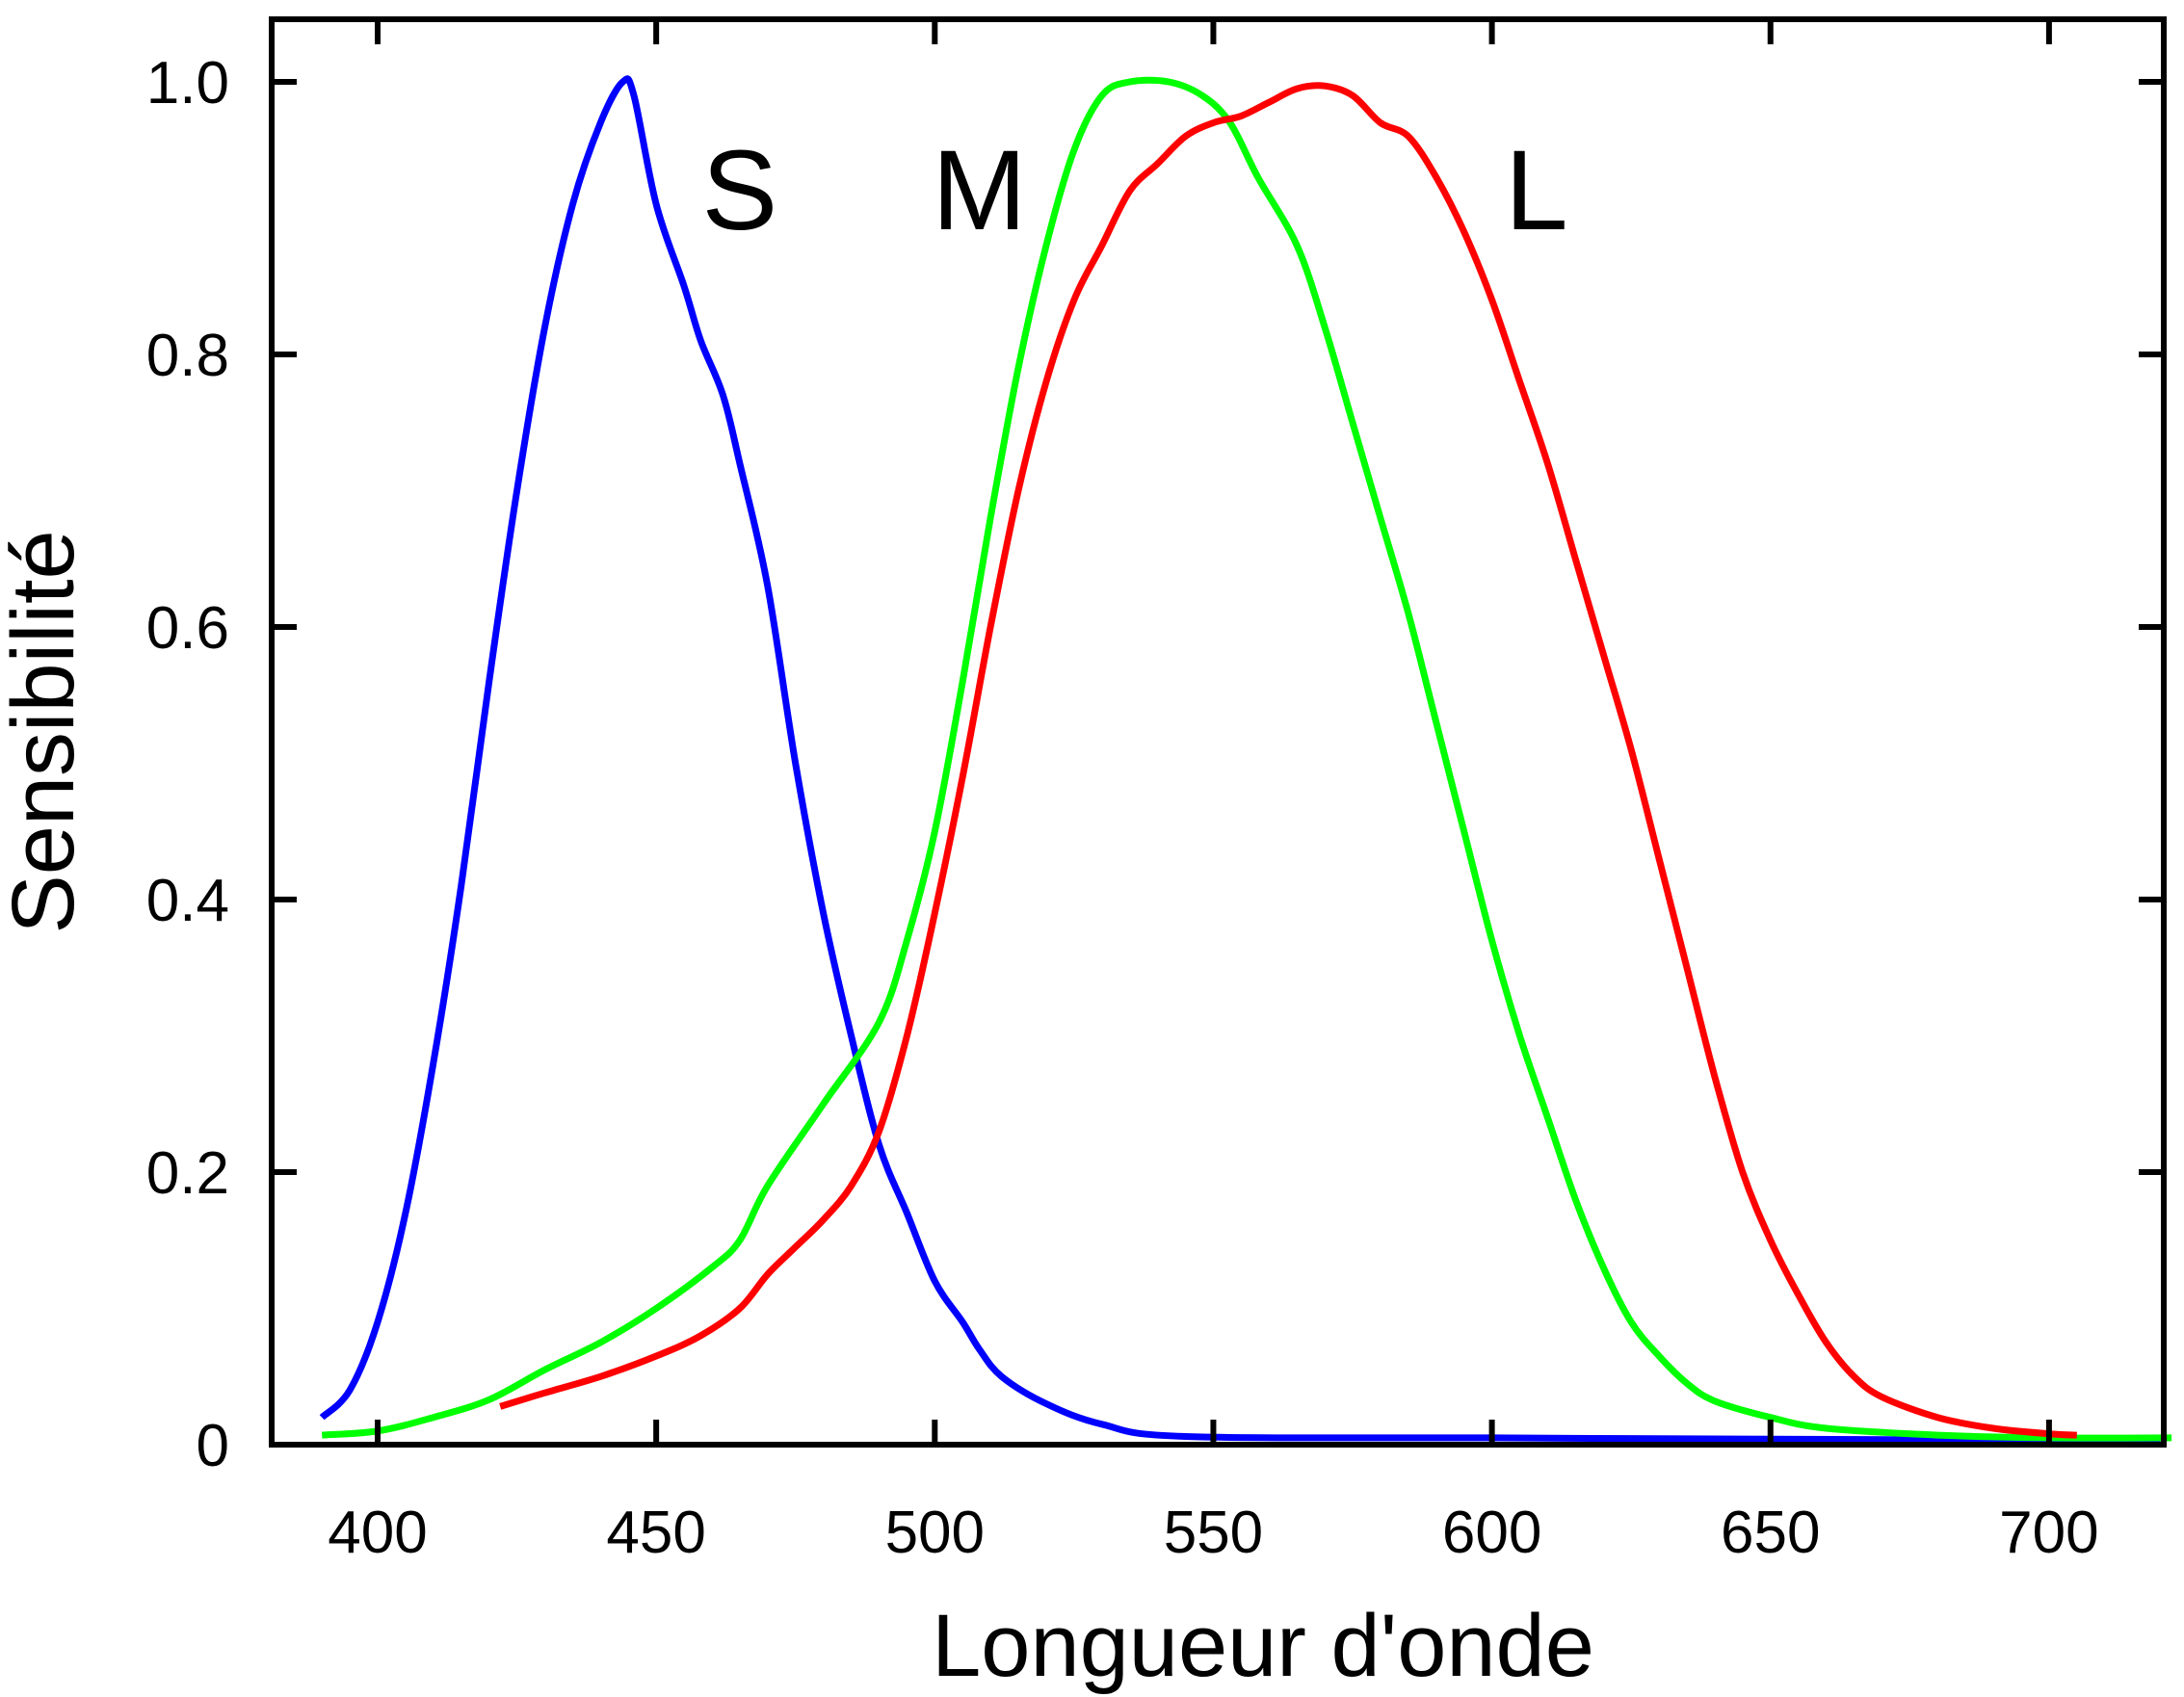 Image resolution: width=2184 pixels, height=1697 pixels. I want to click on curve-label-m: M, so click(979, 190).